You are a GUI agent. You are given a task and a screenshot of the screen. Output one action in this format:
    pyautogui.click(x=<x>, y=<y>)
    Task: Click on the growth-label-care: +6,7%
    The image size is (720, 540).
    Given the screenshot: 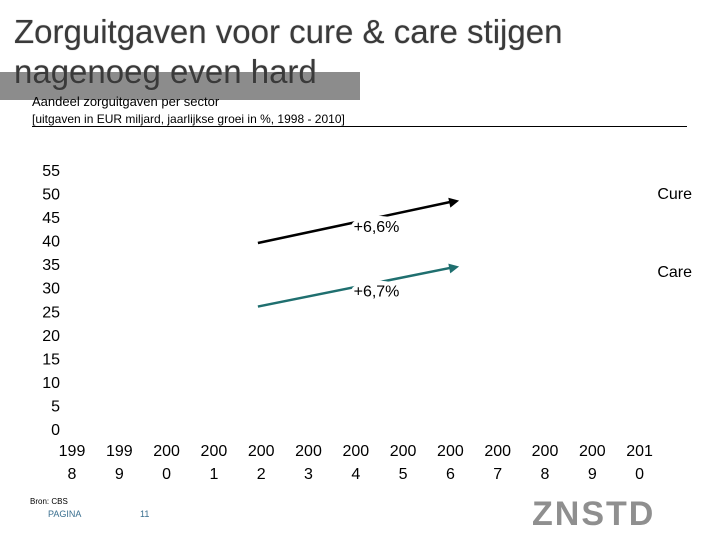 What is the action you would take?
    pyautogui.click(x=377, y=292)
    